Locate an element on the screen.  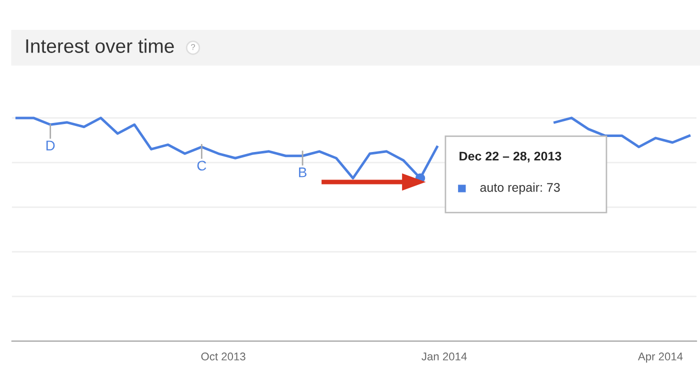
x-tick-label: Apr 2014 is located at coordinates (660, 357).